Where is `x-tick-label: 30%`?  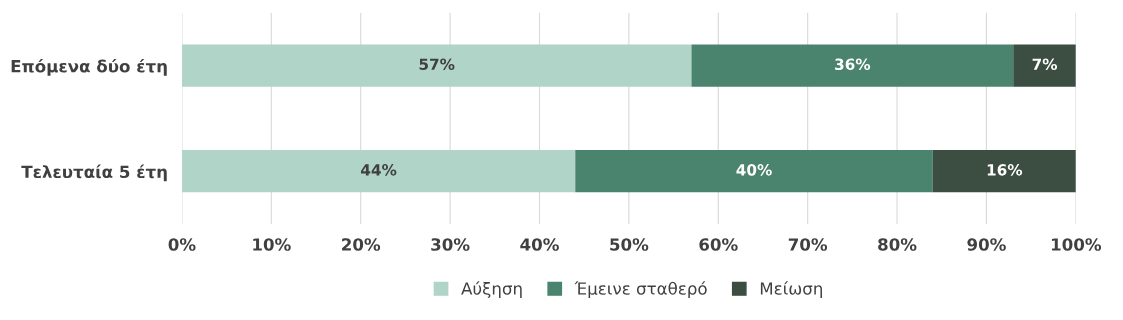 x-tick-label: 30% is located at coordinates (450, 244).